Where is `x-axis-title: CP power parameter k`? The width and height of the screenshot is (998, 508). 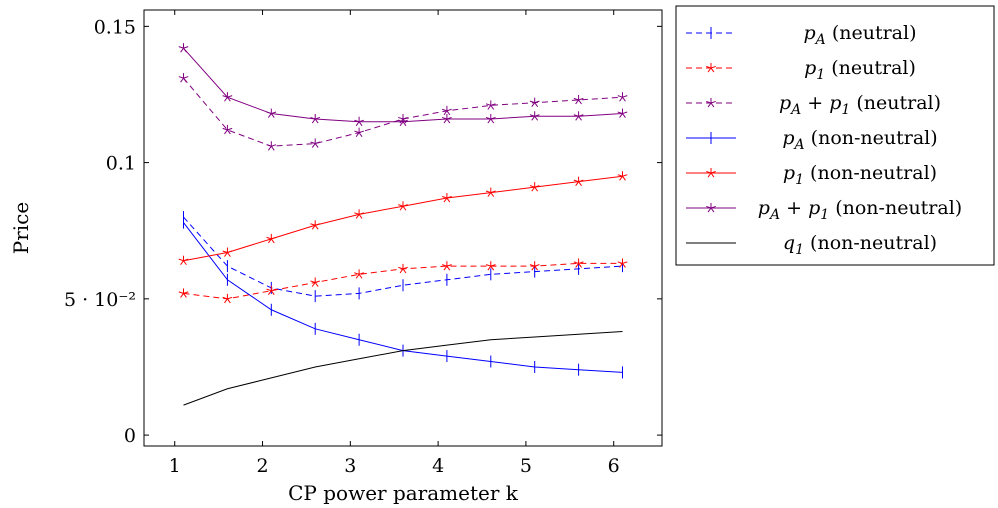 x-axis-title: CP power parameter k is located at coordinates (403, 493).